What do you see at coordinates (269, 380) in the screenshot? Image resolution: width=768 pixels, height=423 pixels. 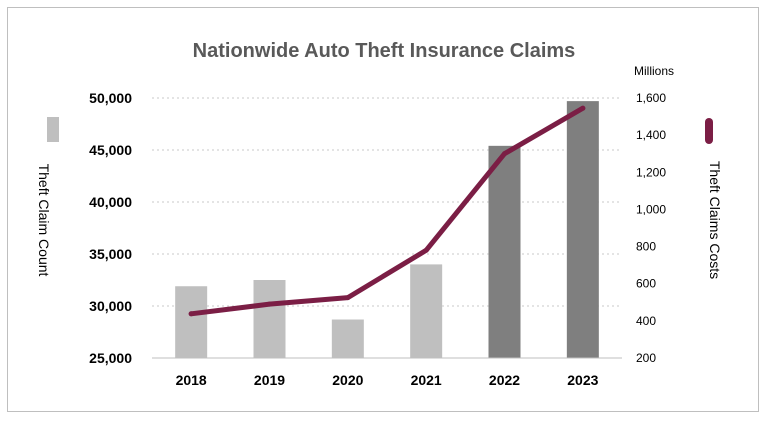 I see `x-tick-label: 2019` at bounding box center [269, 380].